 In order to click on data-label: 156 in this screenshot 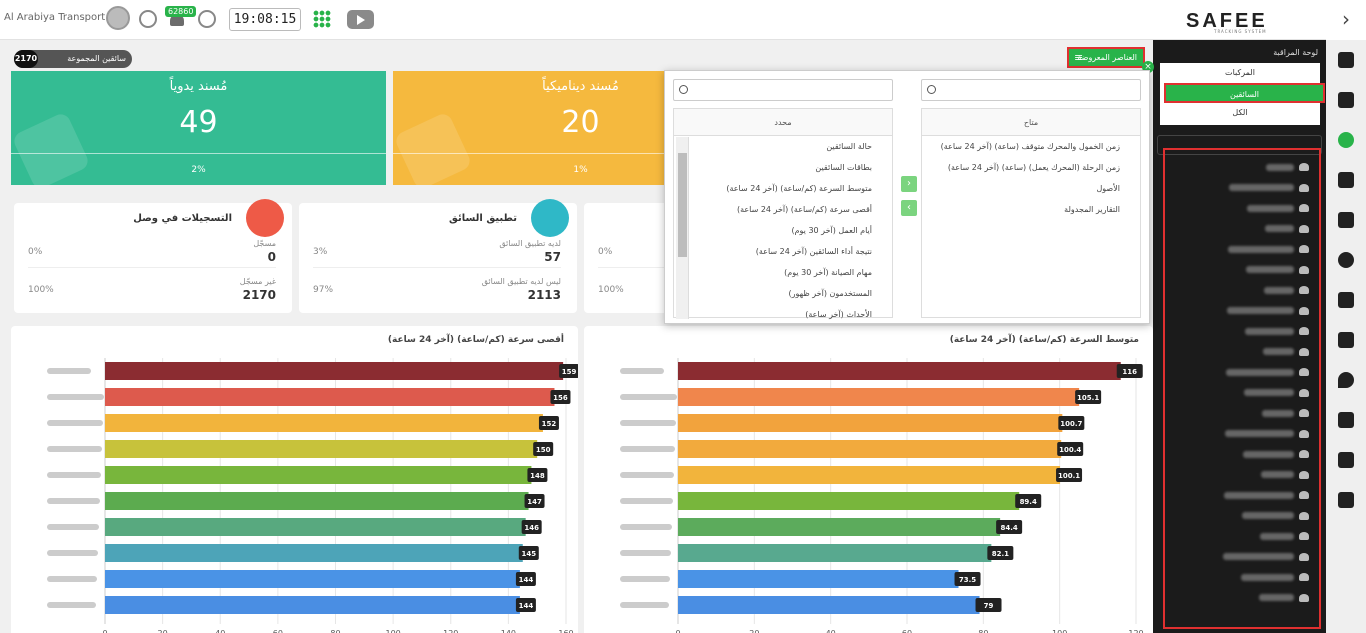, I will do `click(560, 398)`.